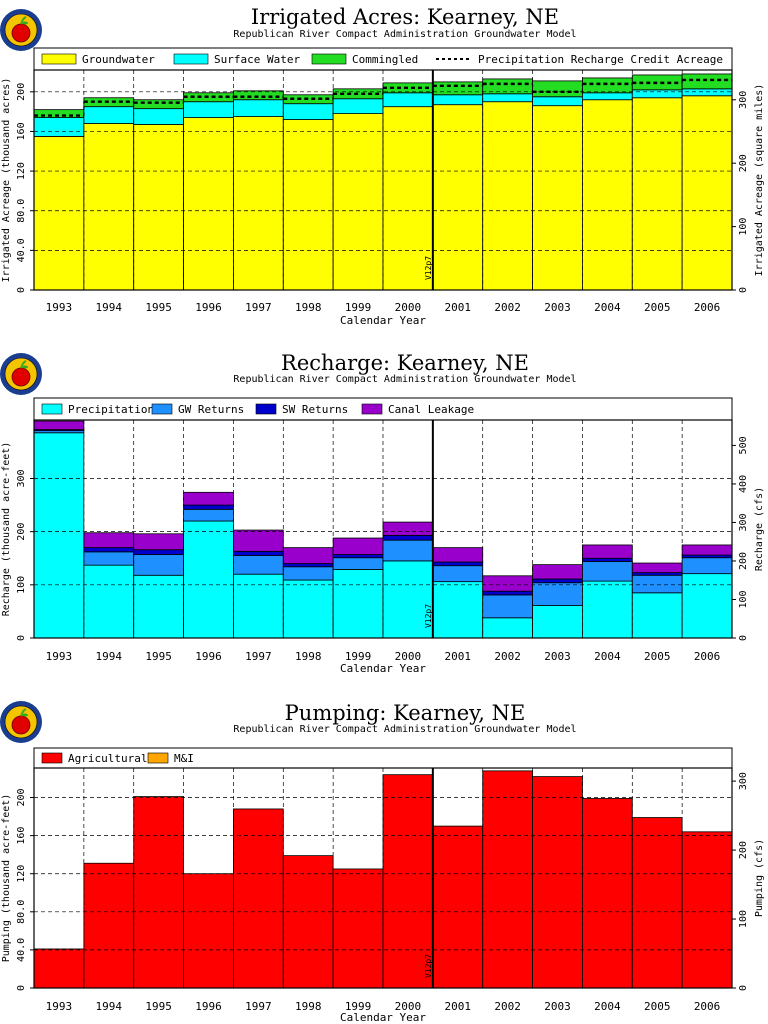 The height and width of the screenshot is (1024, 768). What do you see at coordinates (23, 20) in the screenshot?
I see `logo-stem` at bounding box center [23, 20].